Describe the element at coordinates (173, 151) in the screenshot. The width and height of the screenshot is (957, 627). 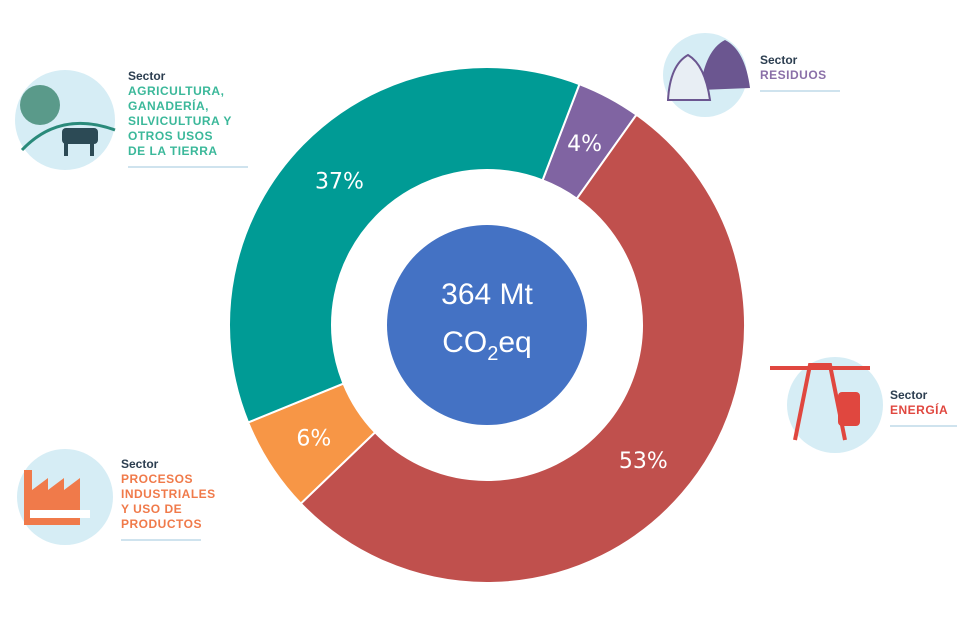
I see `sector-name: DE LA TIERRA` at that location.